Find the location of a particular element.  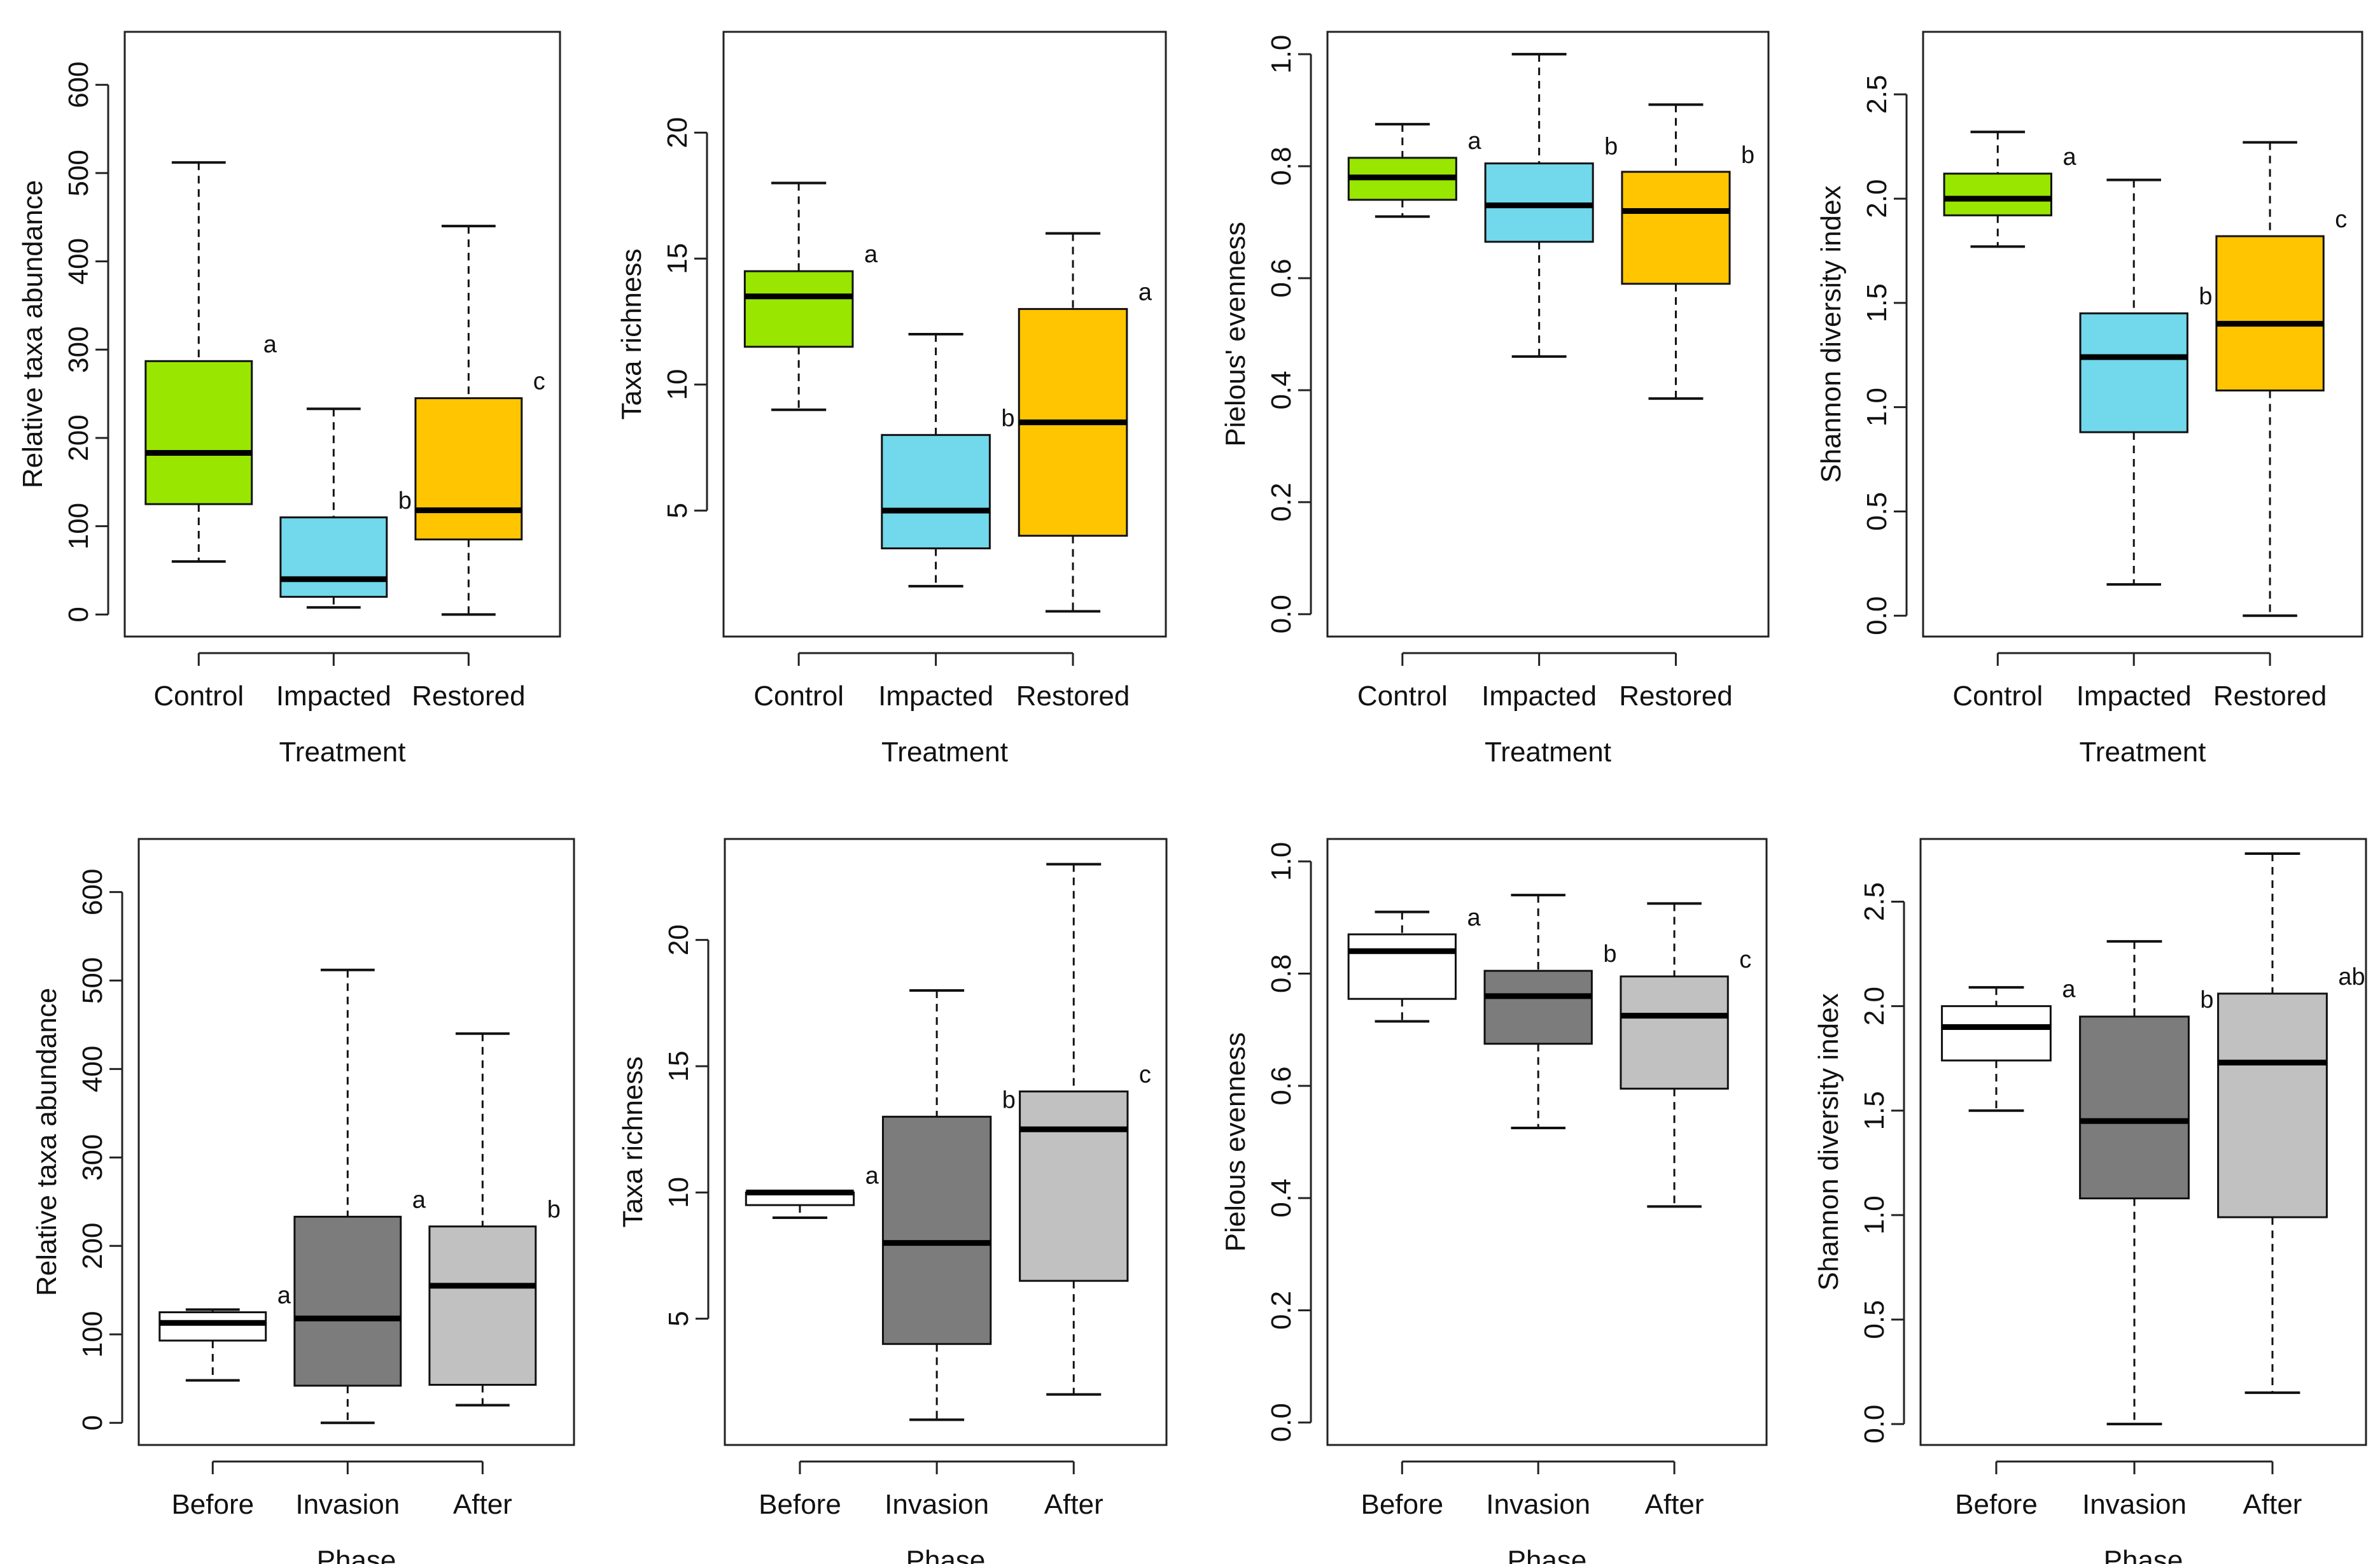

box-restored: b is located at coordinates (1687, 252).